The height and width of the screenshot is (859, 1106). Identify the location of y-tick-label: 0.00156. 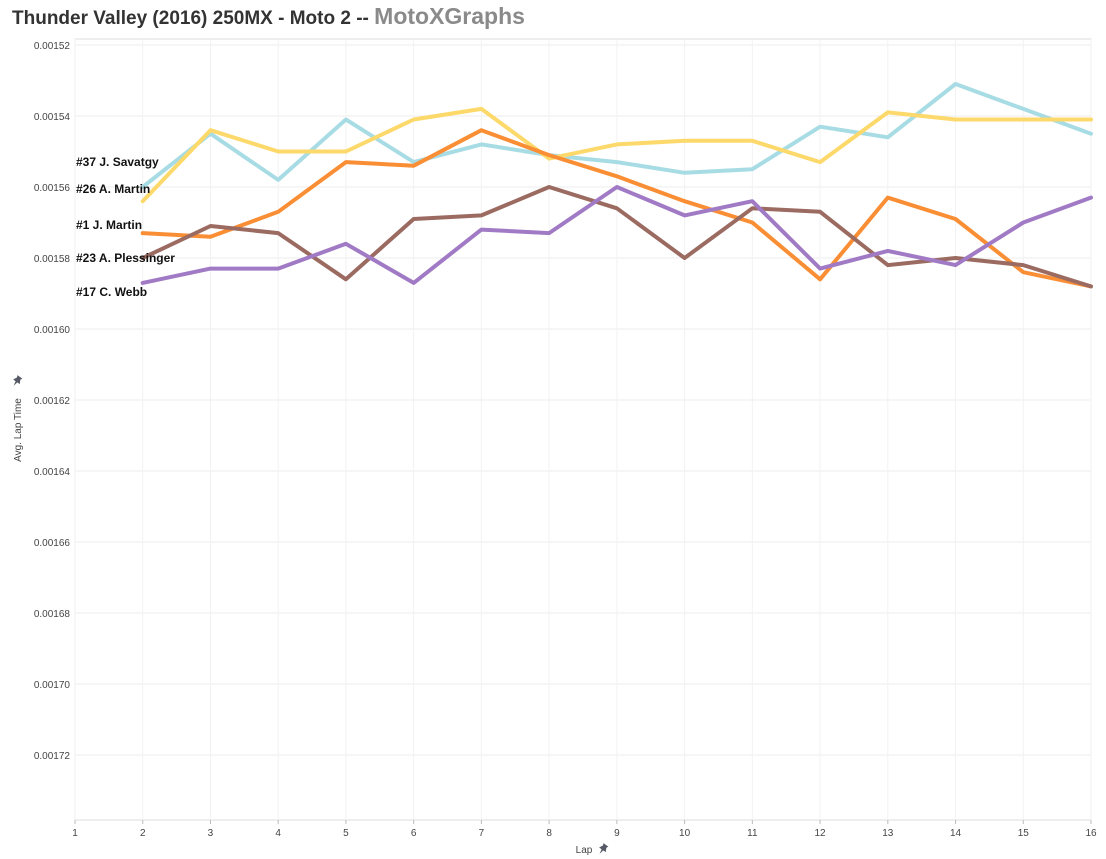
(52, 188).